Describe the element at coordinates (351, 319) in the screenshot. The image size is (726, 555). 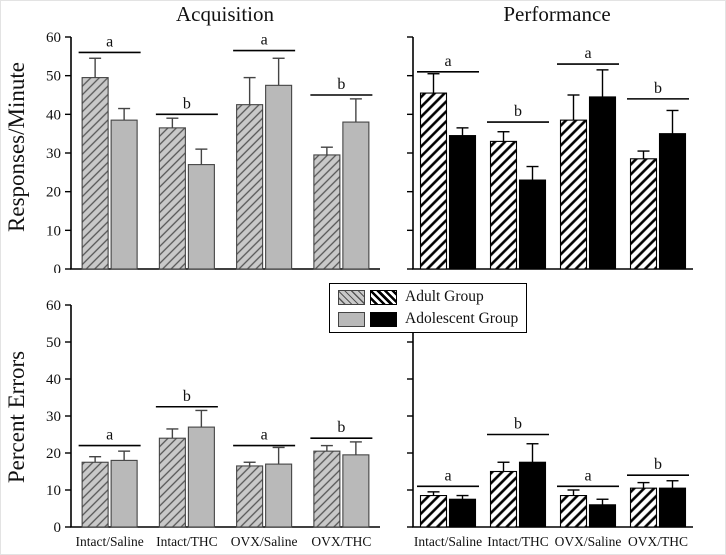
I see `legend-swatch-solid-gray` at that location.